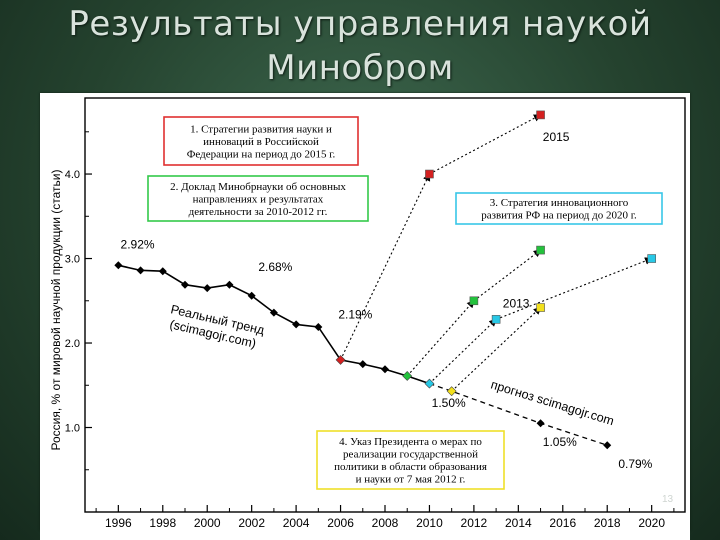 The height and width of the screenshot is (540, 720). I want to click on annotation-line: 2. Доклад Минобрнауки об основных, so click(258, 187).